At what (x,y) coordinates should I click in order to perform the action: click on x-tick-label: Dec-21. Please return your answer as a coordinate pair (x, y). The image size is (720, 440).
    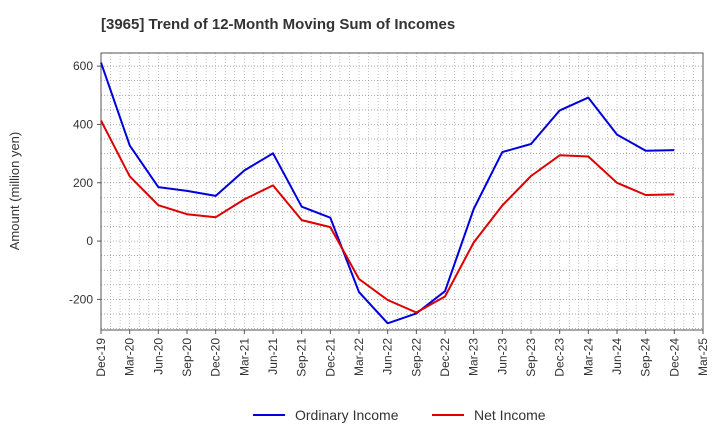
    Looking at the image, I should click on (330, 357).